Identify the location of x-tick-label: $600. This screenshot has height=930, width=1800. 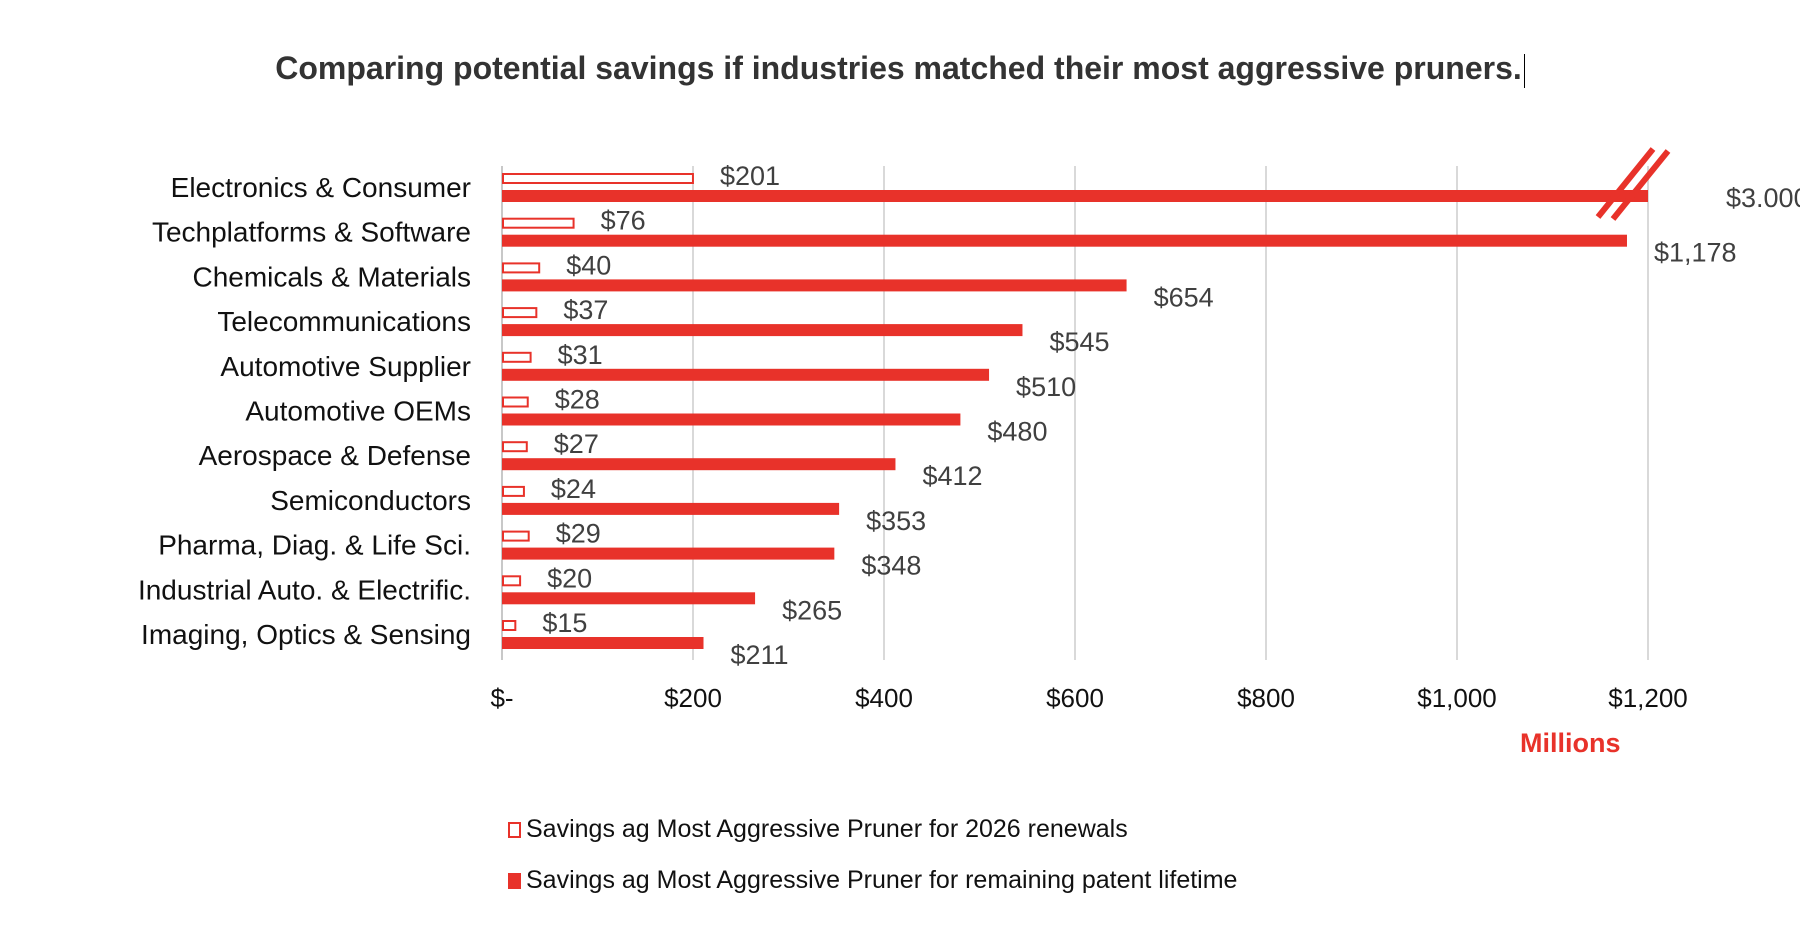
(1075, 698).